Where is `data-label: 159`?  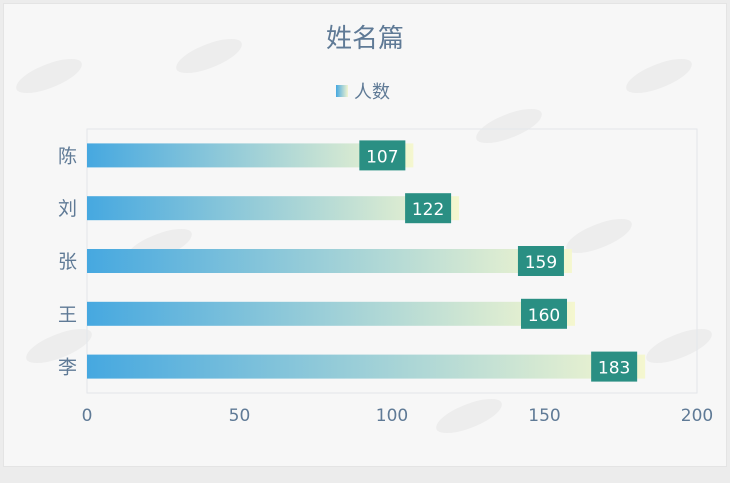 data-label: 159 is located at coordinates (541, 263).